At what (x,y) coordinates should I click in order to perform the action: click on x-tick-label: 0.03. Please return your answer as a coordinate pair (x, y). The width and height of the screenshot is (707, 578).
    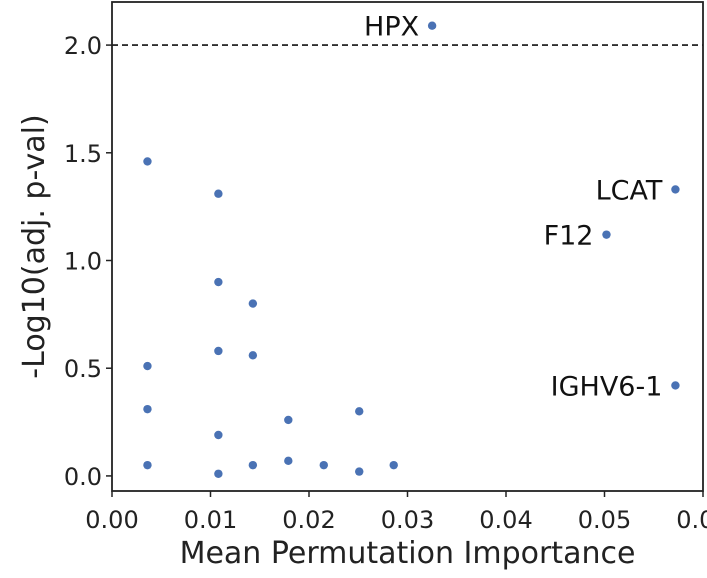
    Looking at the image, I should click on (407, 520).